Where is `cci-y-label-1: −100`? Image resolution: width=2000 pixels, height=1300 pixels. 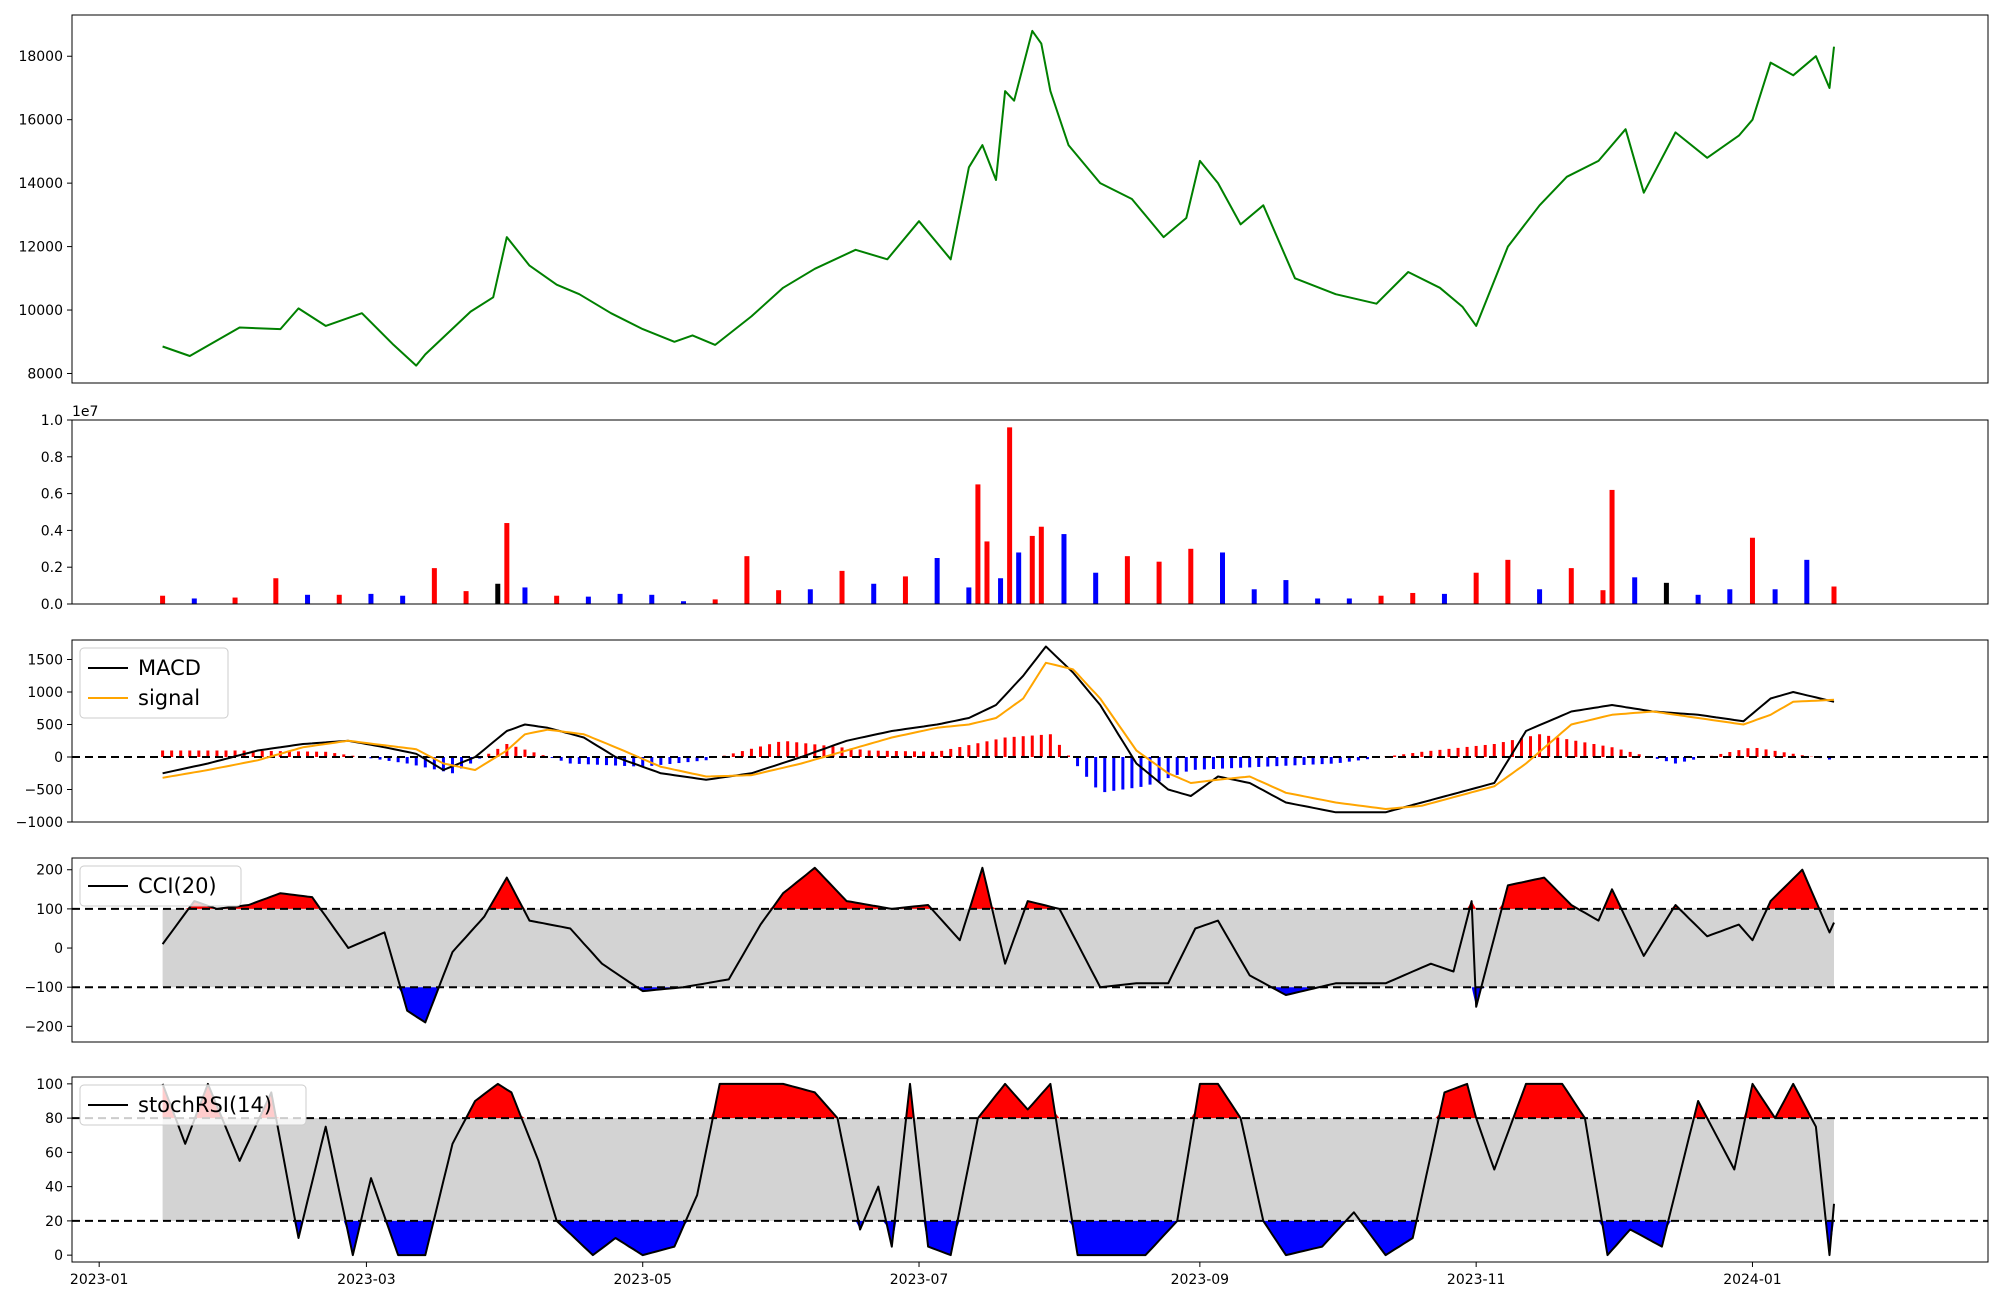
cci-y-label-1: −100 is located at coordinates (44, 988).